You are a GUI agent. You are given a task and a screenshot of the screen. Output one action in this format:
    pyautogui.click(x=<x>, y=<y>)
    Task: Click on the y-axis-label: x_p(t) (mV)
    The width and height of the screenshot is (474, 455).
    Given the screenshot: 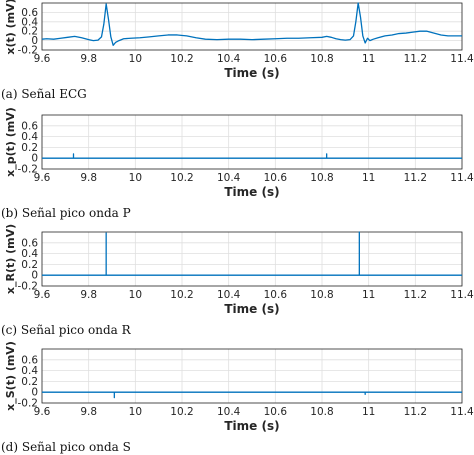 What is the action you would take?
    pyautogui.click(x=10, y=142)
    